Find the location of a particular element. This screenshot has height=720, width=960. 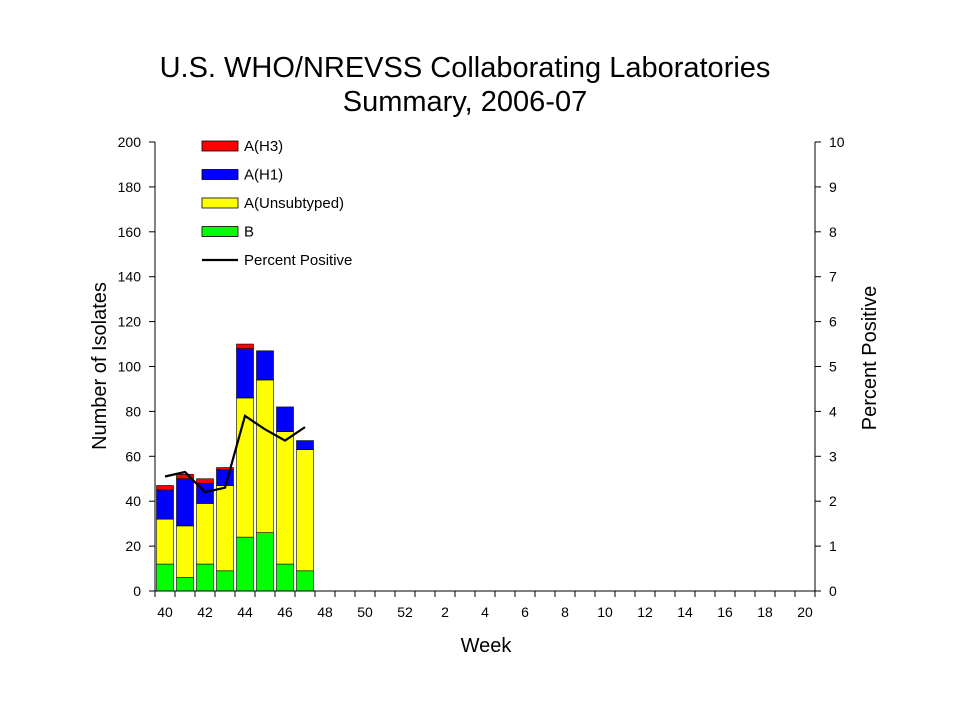

y-tick-label: 20 is located at coordinates (133, 546).